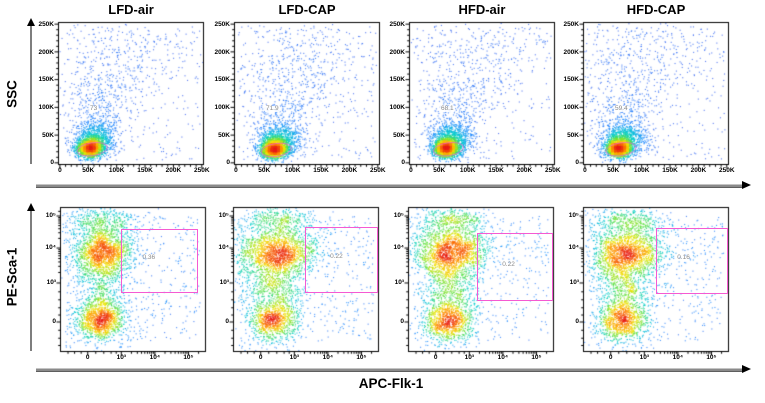  What do you see at coordinates (303, 282) in the screenshot?
I see `density-plot-canvas-row2-col2` at bounding box center [303, 282].